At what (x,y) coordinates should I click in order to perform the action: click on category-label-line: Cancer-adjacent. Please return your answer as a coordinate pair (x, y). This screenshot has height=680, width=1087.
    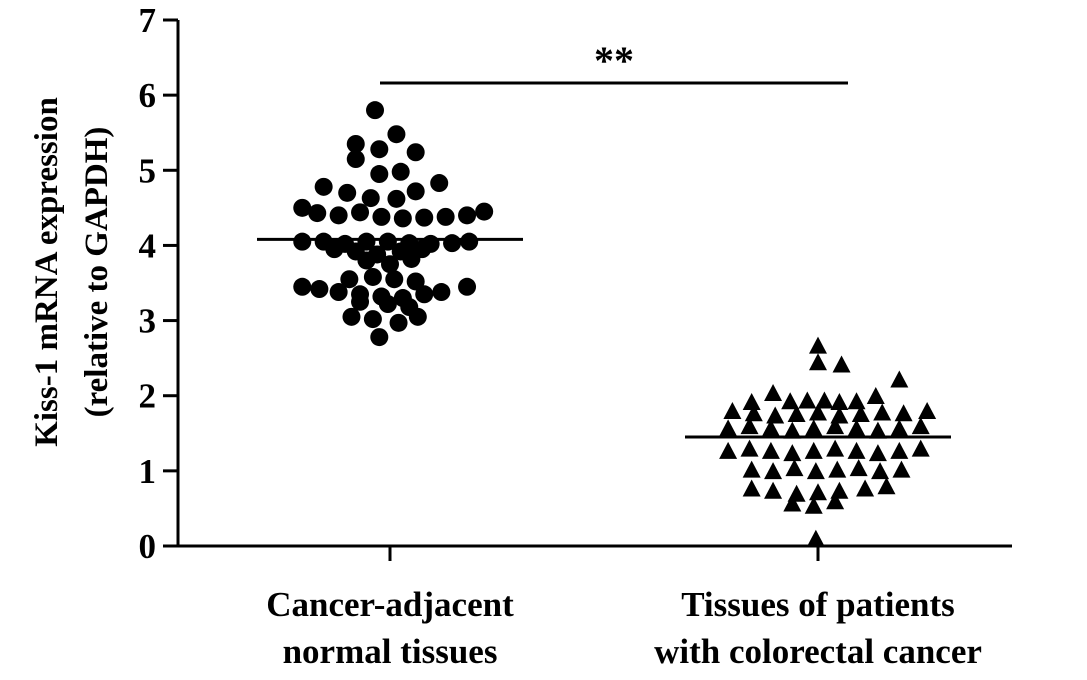
    Looking at the image, I should click on (390, 604).